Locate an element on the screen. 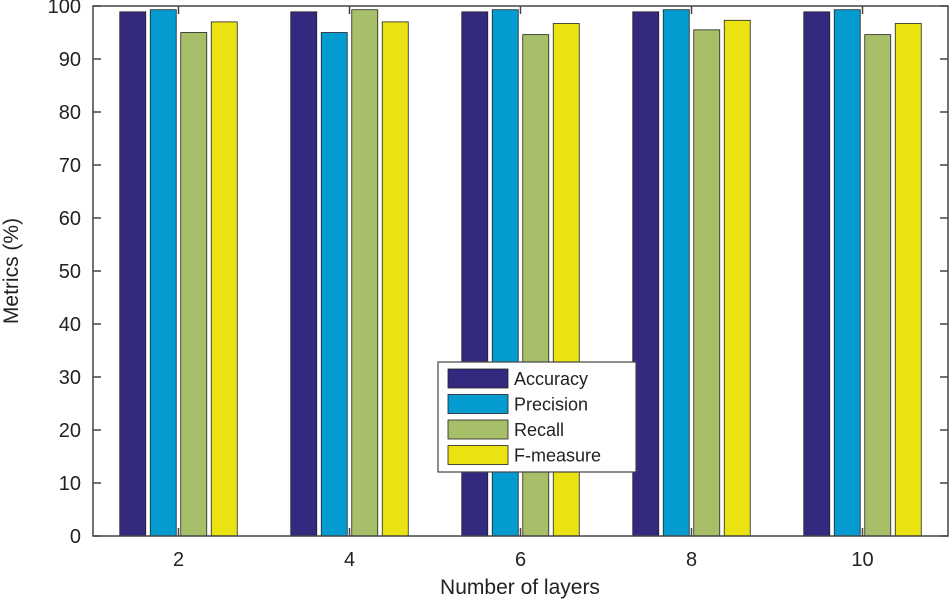 The image size is (951, 601). legend-swatch-recall is located at coordinates (478, 429).